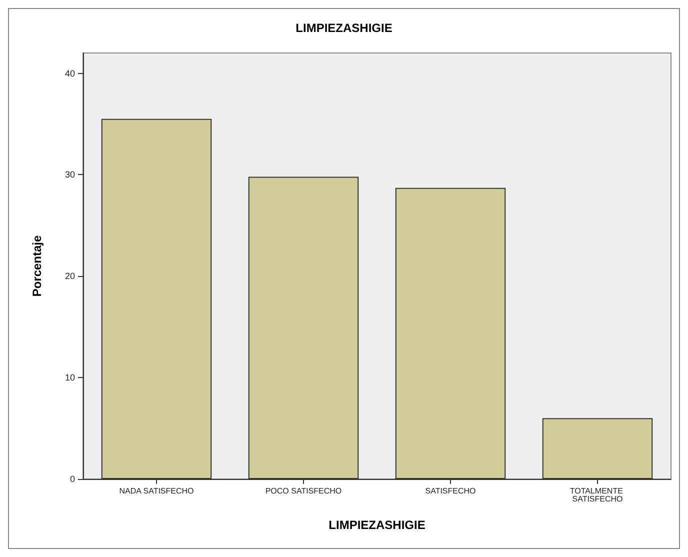 The height and width of the screenshot is (557, 688). I want to click on x-tick-label: POCO SATISFECHO, so click(303, 491).